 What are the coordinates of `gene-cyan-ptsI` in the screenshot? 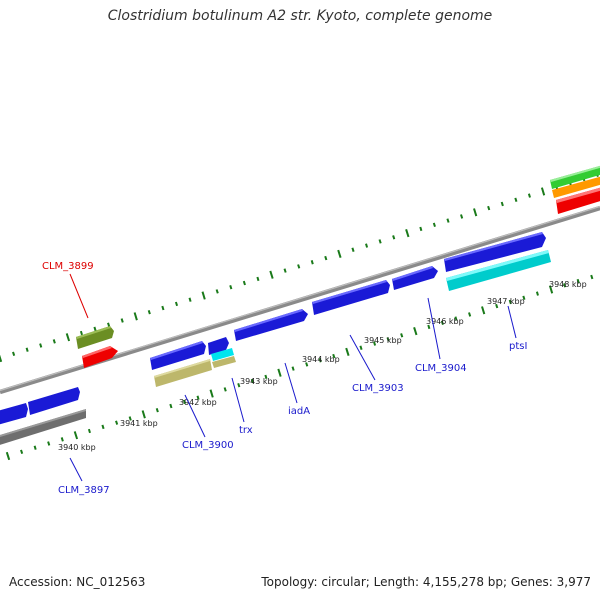 It's located at (498, 270).